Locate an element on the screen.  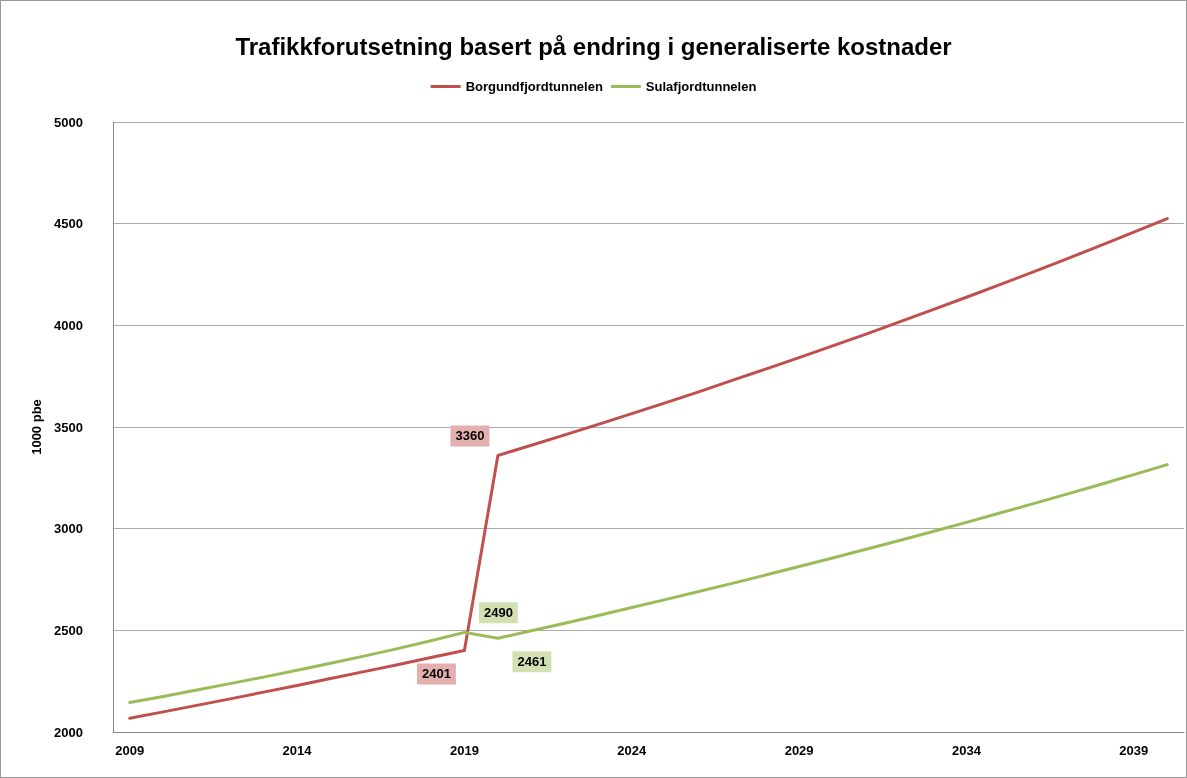
legend-label: Borgundfjordtunnelen is located at coordinates (534, 86).